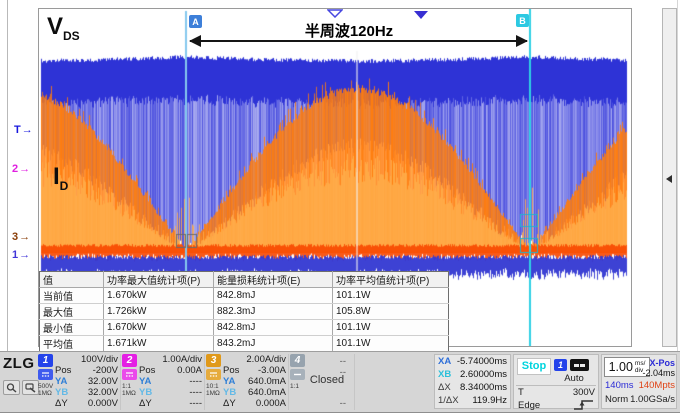 This screenshot has width=680, height=413. Describe the element at coordinates (272, 370) in the screenshot. I see `channel-3-pos: -3.00A` at that location.